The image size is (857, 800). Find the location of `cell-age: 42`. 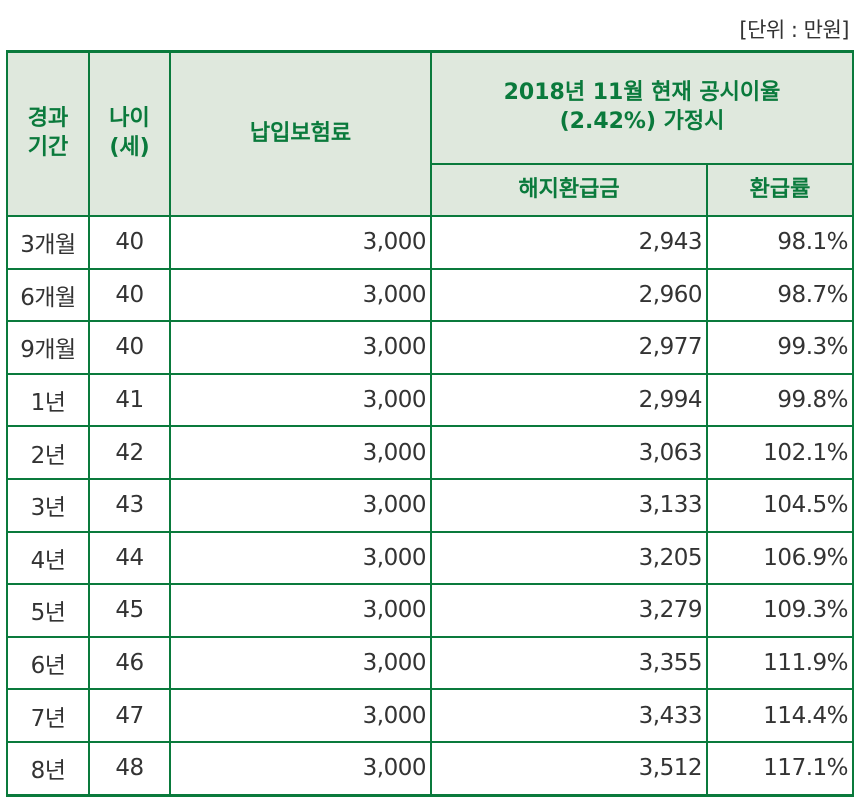

cell-age: 42 is located at coordinates (129, 452).